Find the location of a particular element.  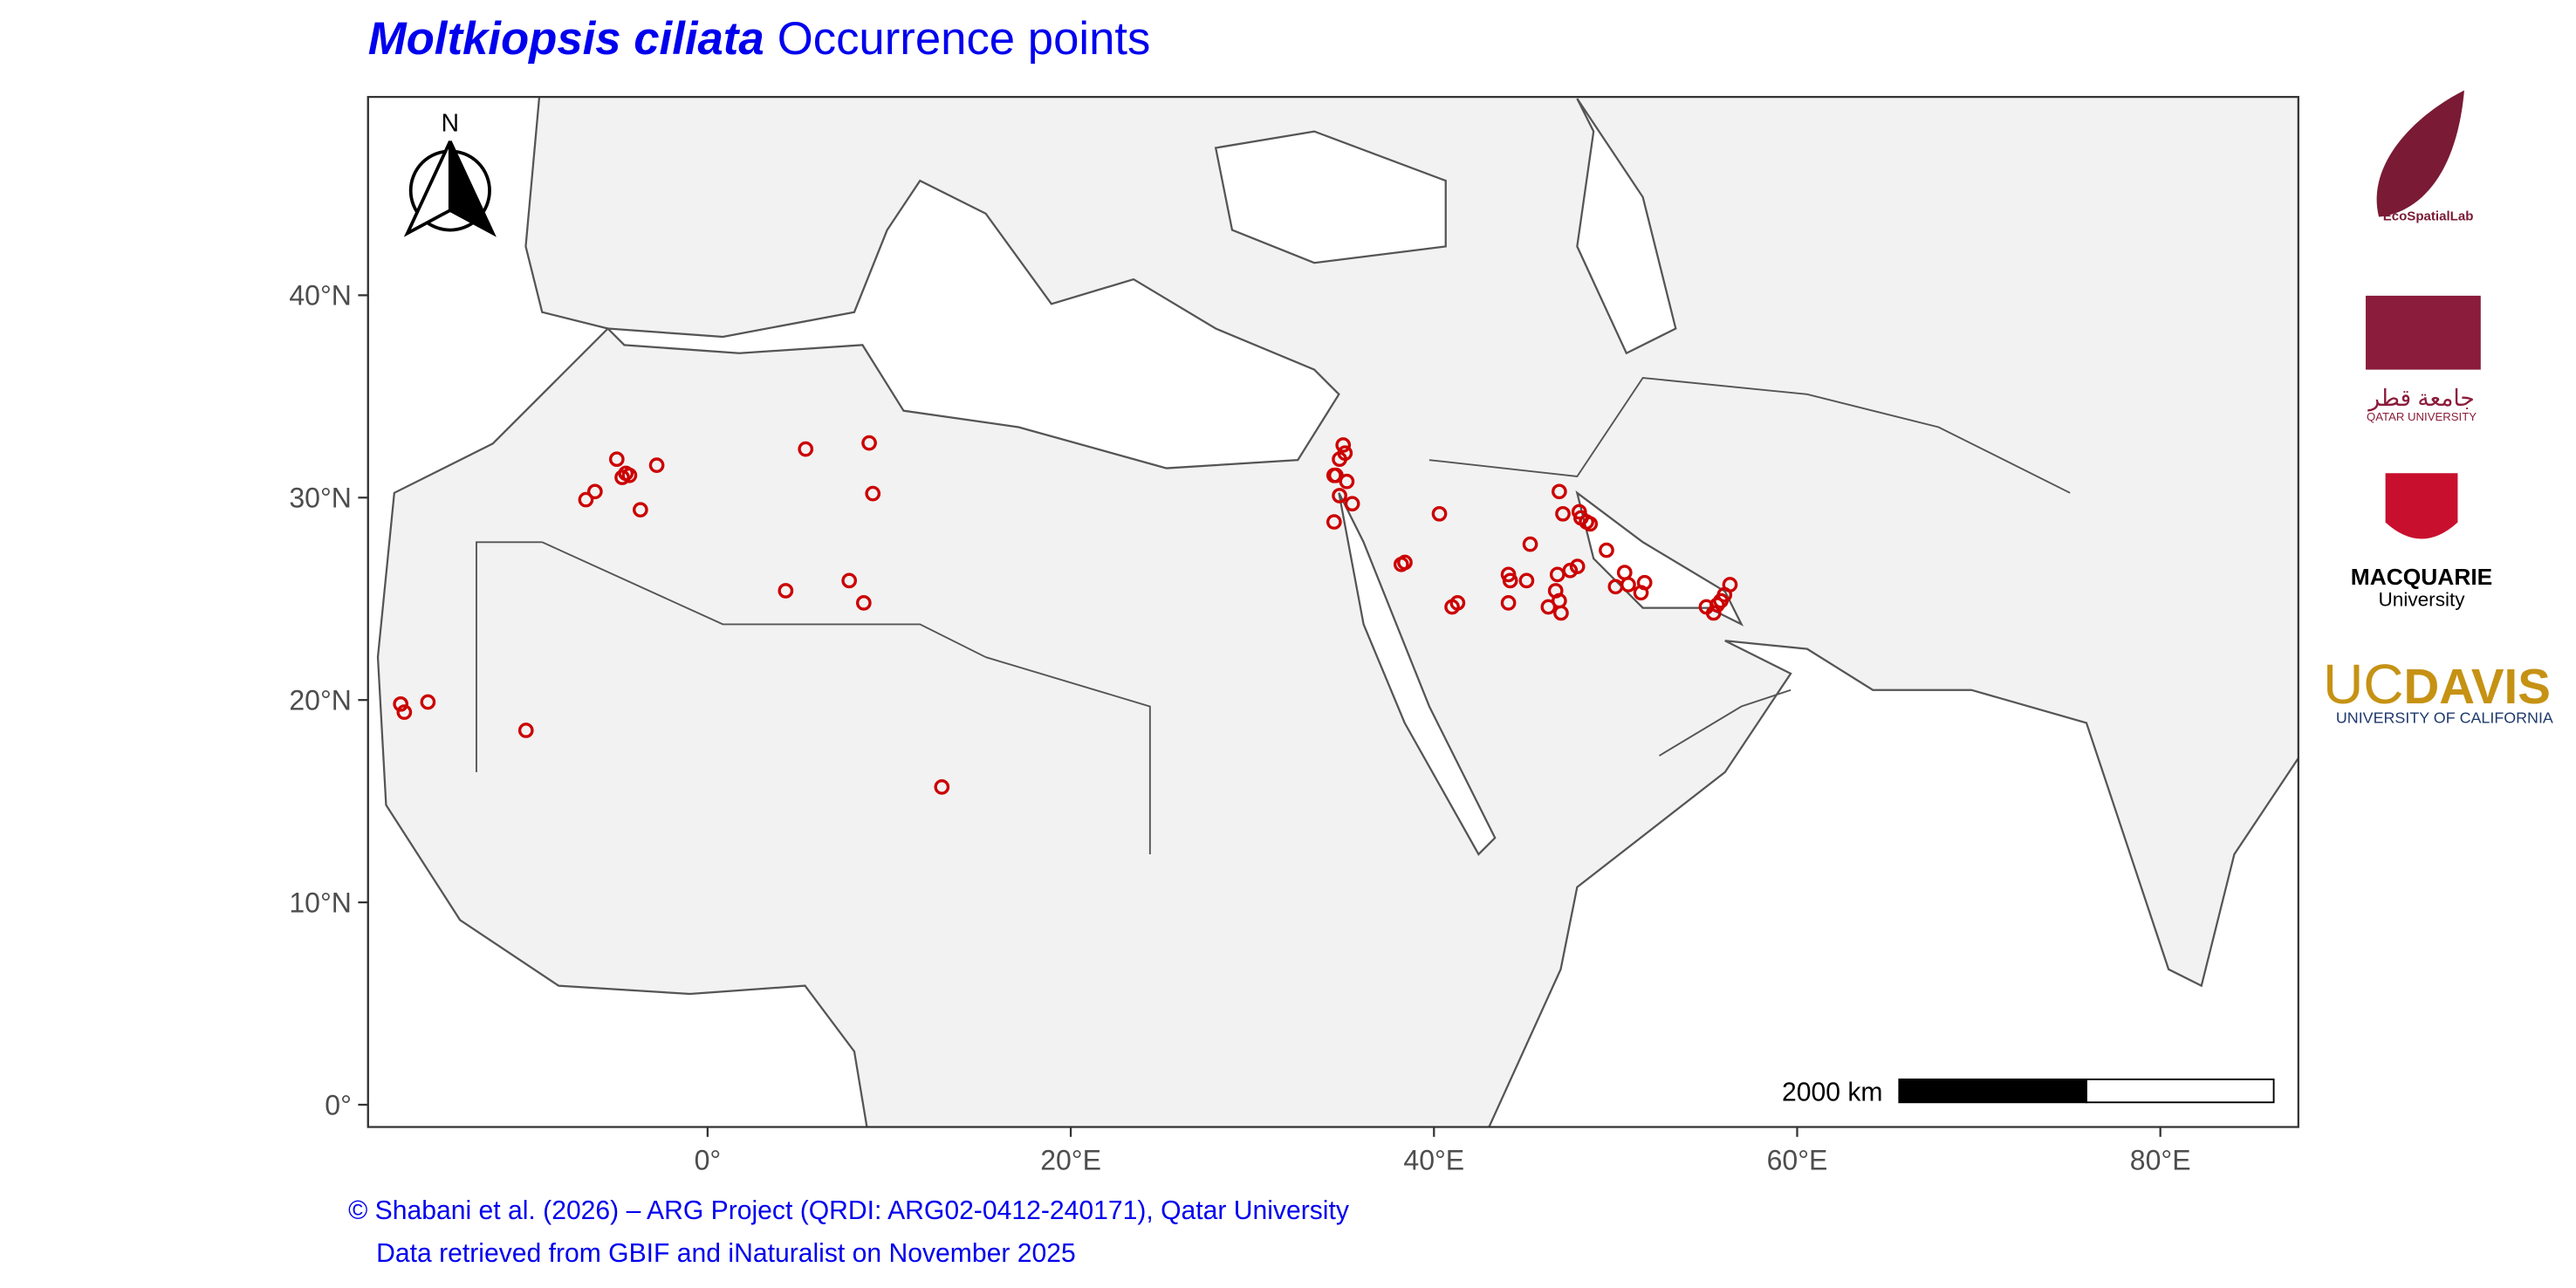

scale-bar: 2000 km is located at coordinates (2028, 1092).